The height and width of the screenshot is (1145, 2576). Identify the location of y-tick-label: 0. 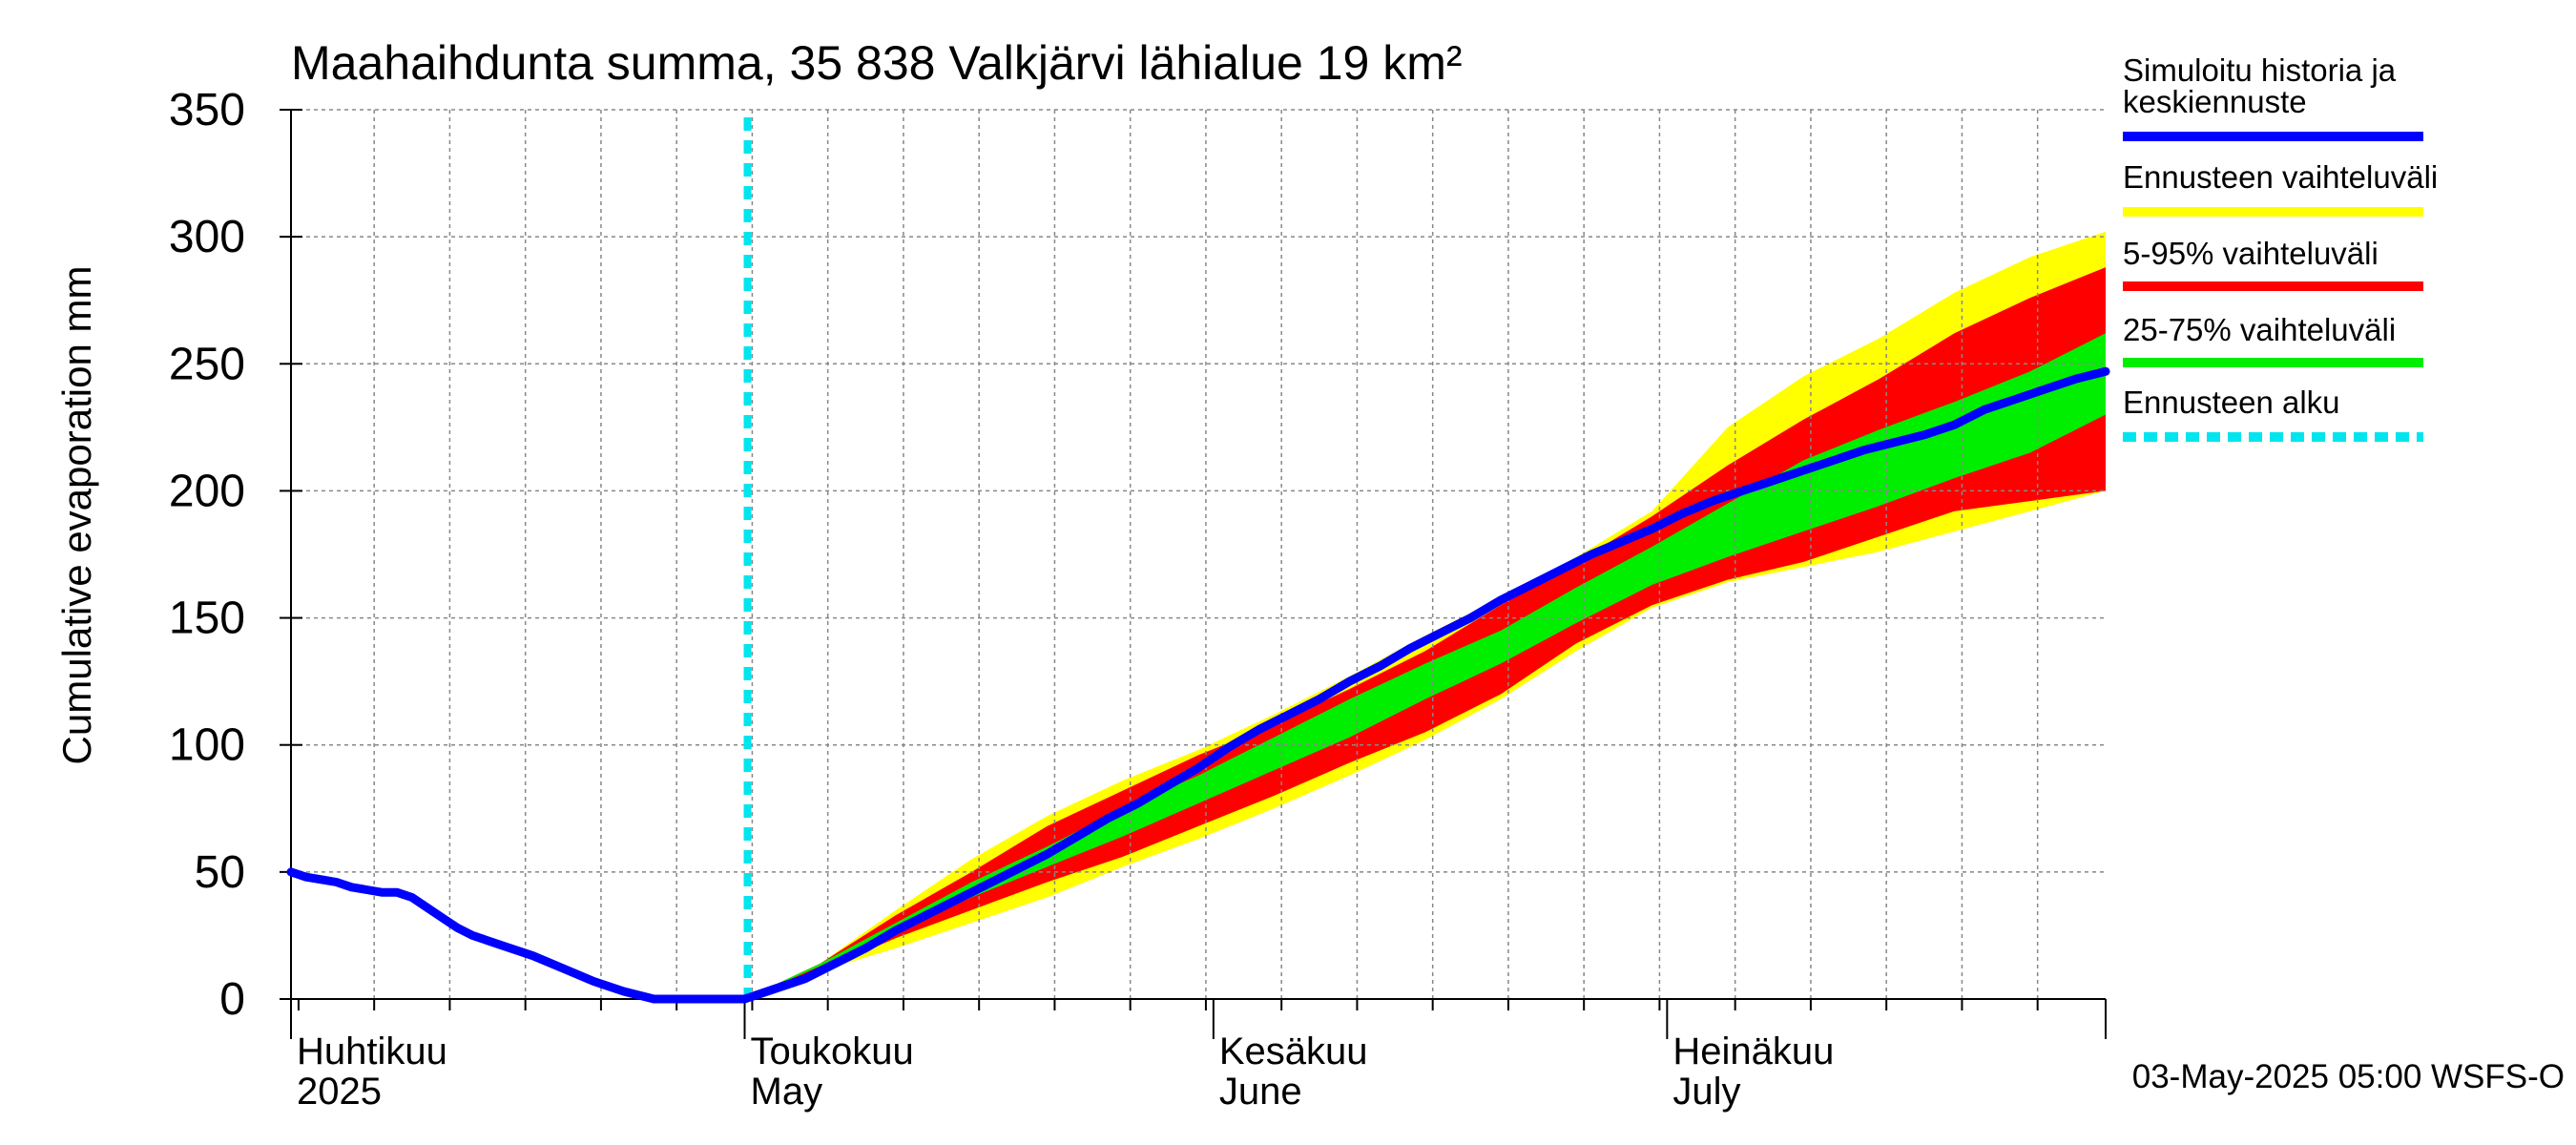
(232, 1000).